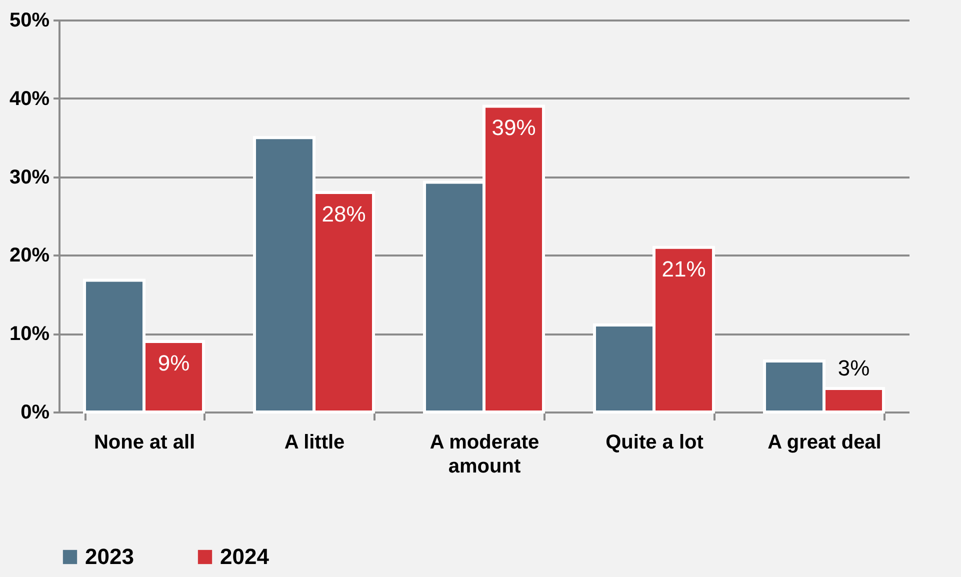 This screenshot has height=577, width=961. Describe the element at coordinates (29, 334) in the screenshot. I see `y-tick-label: 10%` at that location.